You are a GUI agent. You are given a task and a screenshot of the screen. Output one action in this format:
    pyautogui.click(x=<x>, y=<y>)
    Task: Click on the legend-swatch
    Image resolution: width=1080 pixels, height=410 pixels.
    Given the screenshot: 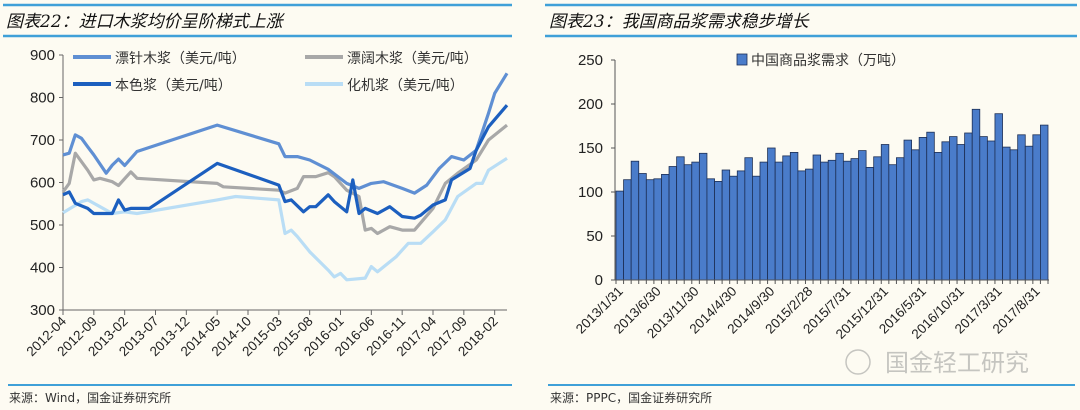 What is the action you would take?
    pyautogui.click(x=742, y=59)
    